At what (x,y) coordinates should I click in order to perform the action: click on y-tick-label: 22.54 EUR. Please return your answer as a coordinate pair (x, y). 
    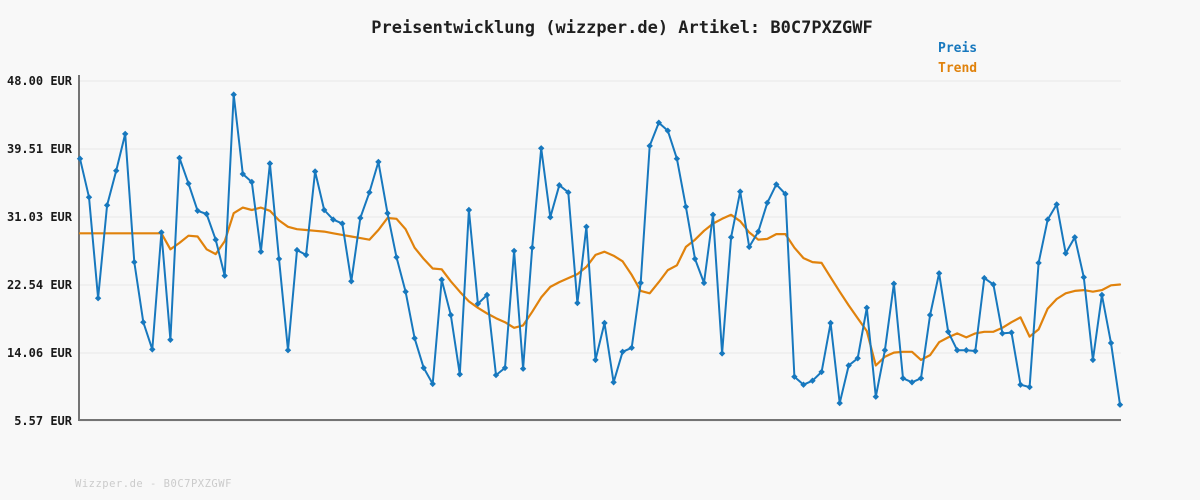
    Looking at the image, I should click on (40, 285).